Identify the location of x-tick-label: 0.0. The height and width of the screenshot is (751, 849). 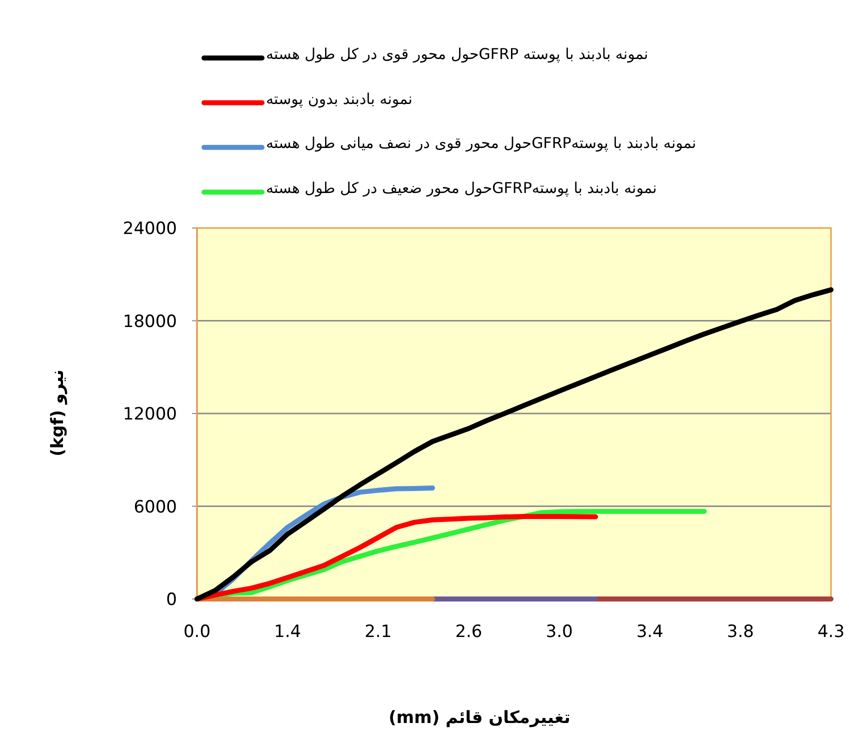
(197, 632).